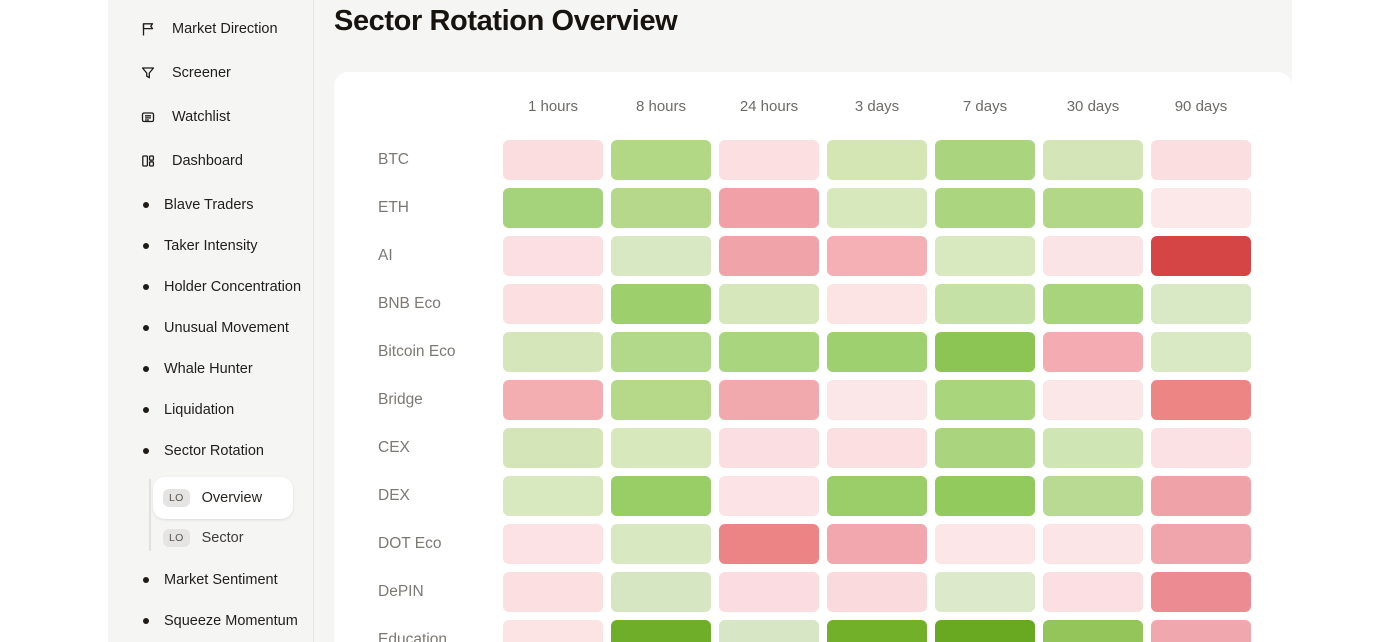 This screenshot has height=642, width=1400. What do you see at coordinates (201, 117) in the screenshot?
I see `sidebar-item-label: Watchlist` at bounding box center [201, 117].